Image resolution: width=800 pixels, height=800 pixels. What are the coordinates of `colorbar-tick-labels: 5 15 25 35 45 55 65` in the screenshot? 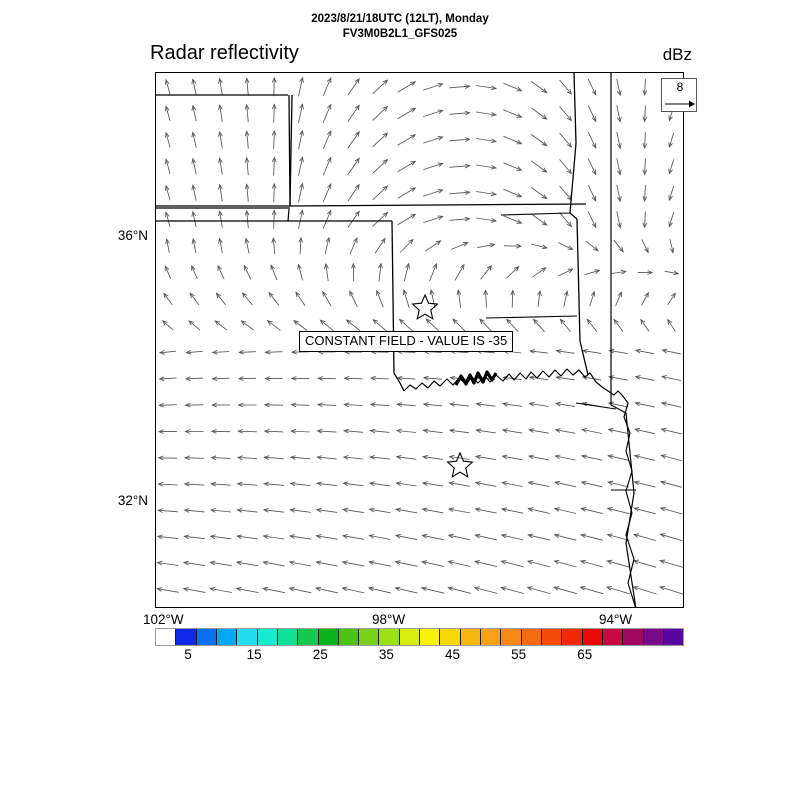 It's located at (419, 656).